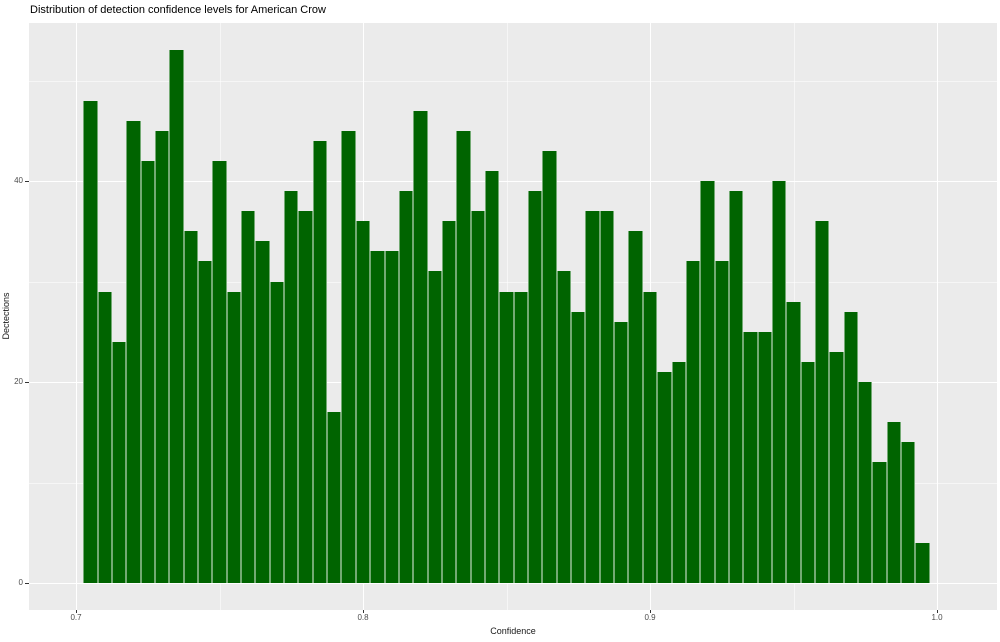  I want to click on x-axis-title: Confidence, so click(513, 631).